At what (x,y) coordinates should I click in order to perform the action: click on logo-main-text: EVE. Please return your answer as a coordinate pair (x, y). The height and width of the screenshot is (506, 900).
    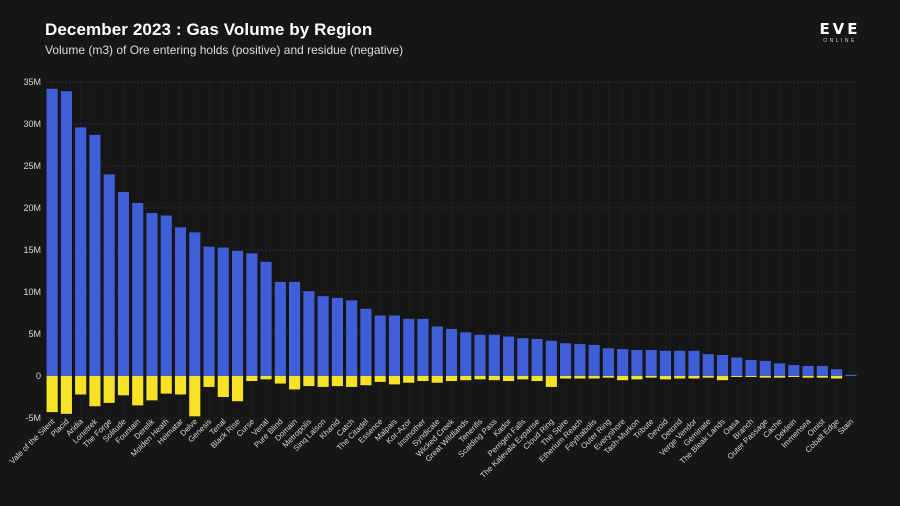
    Looking at the image, I should click on (840, 29).